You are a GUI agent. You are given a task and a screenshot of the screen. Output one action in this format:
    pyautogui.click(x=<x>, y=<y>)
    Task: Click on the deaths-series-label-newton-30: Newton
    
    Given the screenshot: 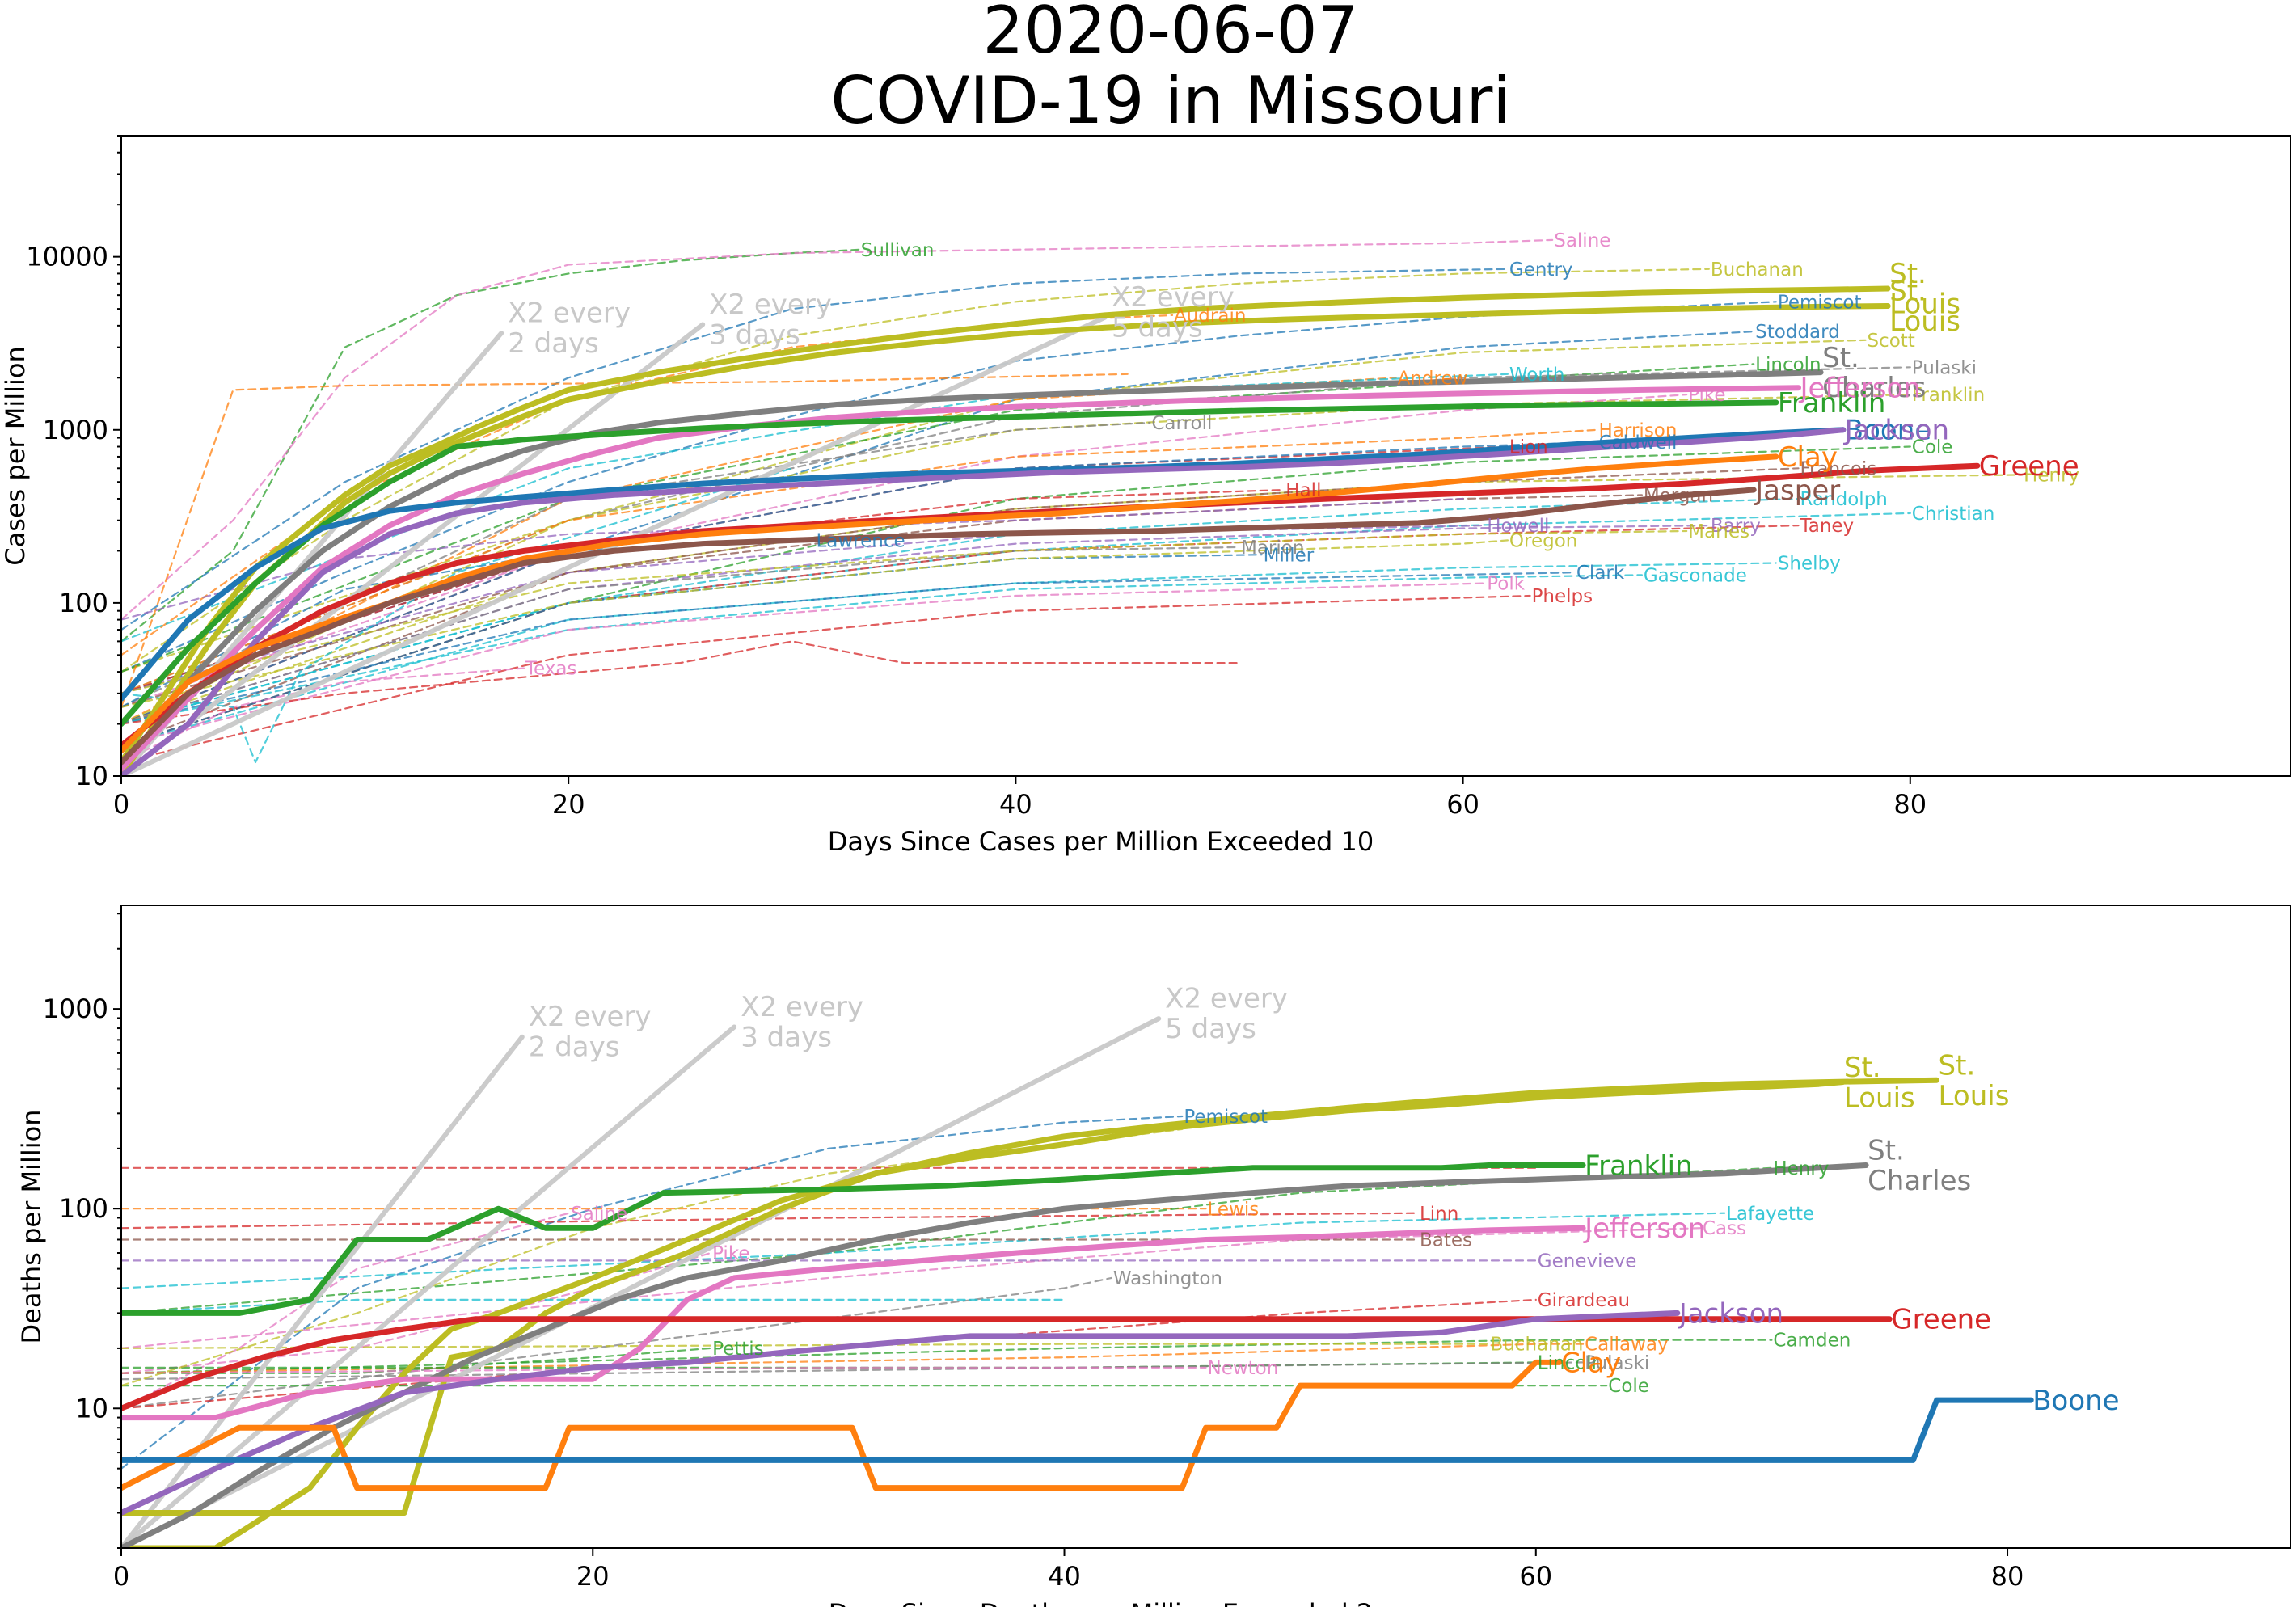 What is the action you would take?
    pyautogui.click(x=1244, y=1368)
    